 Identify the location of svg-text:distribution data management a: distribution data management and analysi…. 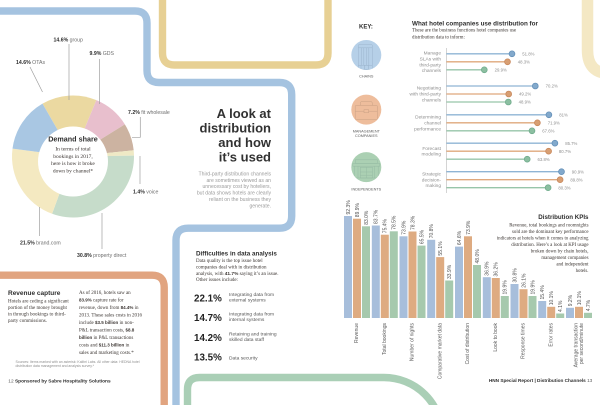
(55, 366).